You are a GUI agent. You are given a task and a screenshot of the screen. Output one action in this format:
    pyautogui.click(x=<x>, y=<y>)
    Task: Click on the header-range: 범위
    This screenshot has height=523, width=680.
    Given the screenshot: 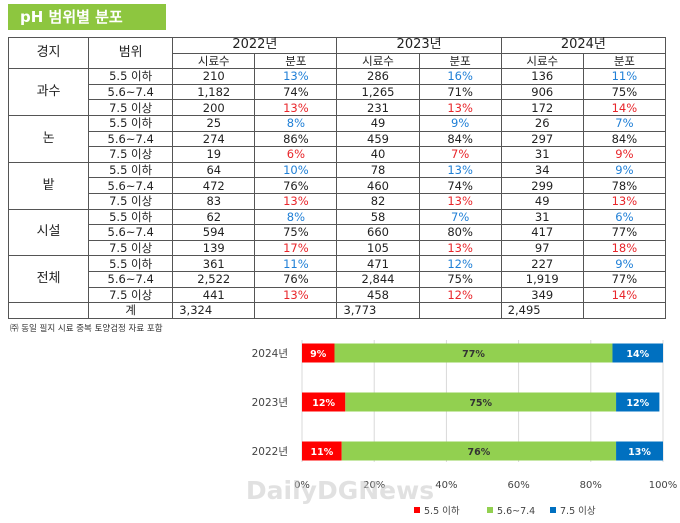 What is the action you would take?
    pyautogui.click(x=131, y=53)
    